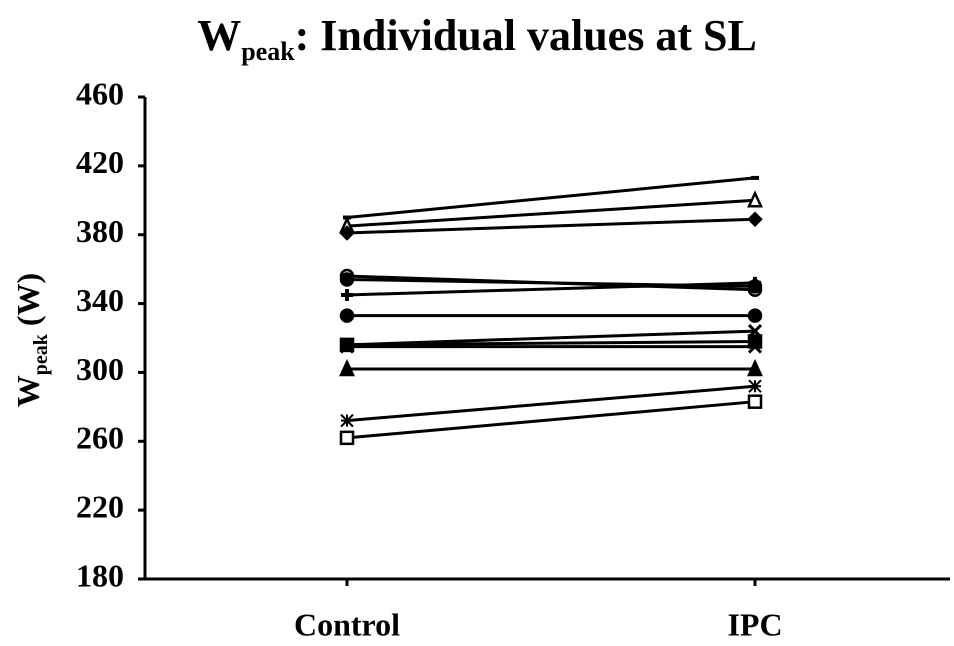 This screenshot has height=646, width=954. I want to click on y-label-part: (W), so click(28, 303).